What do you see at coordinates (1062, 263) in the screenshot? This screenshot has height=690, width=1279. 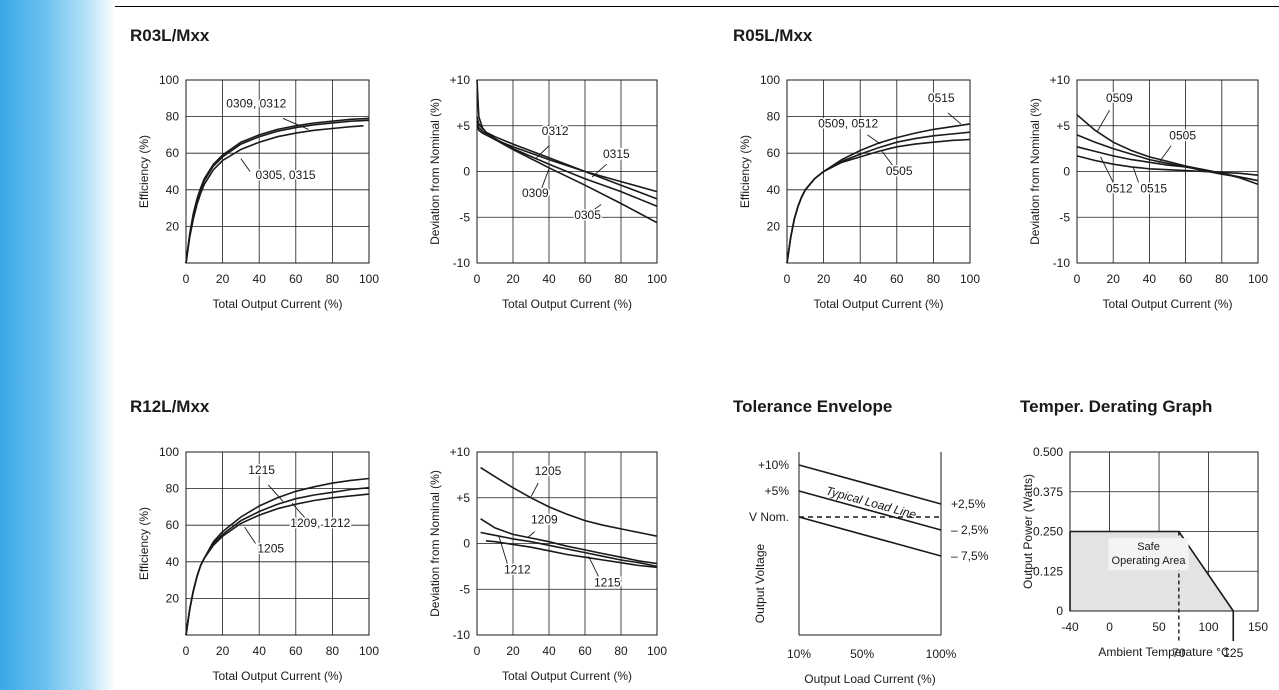 I see `y-tick-label: -10` at bounding box center [1062, 263].